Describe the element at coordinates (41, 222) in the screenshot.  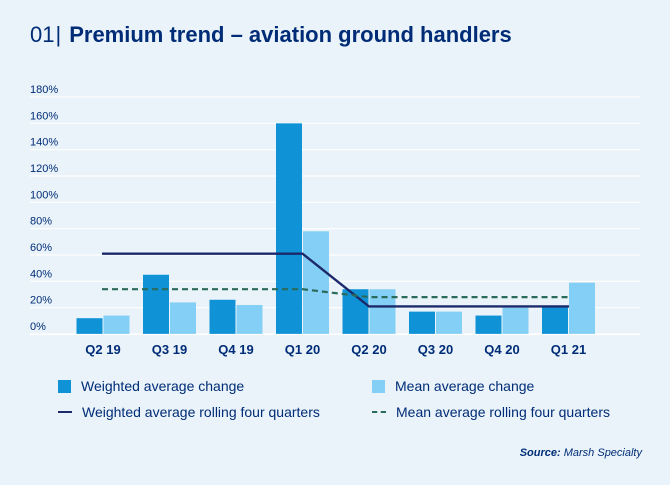
I see `y-tick-label: 80%` at that location.